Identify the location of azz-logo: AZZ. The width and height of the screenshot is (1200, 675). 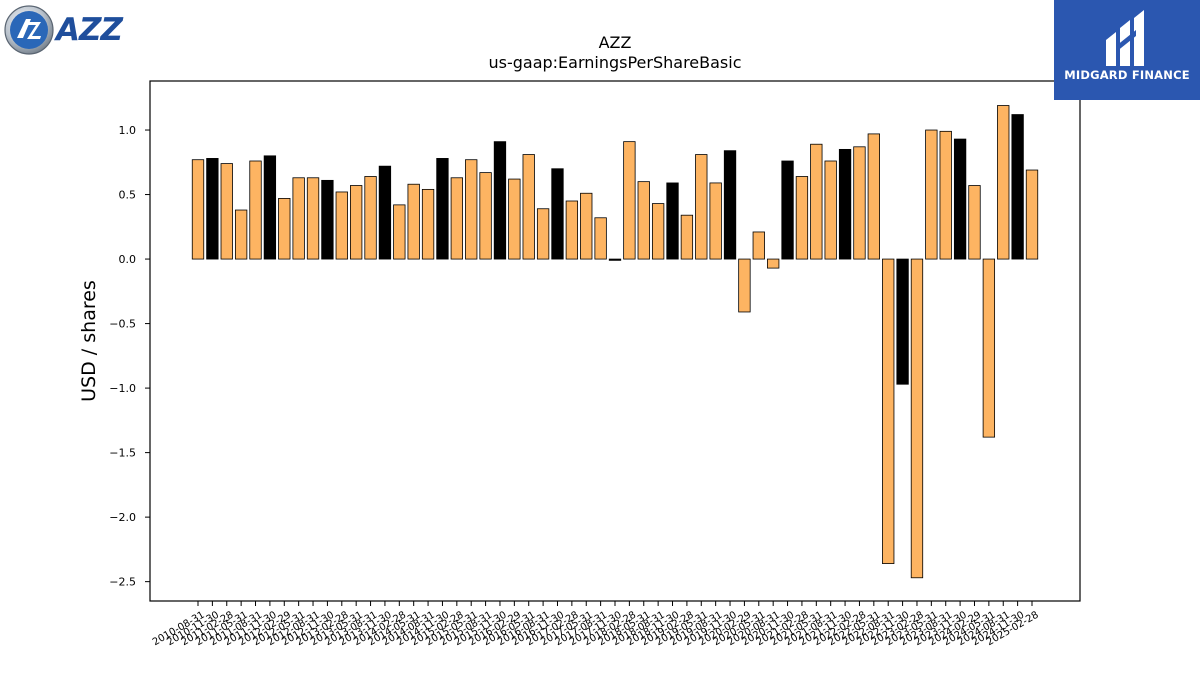
(69, 30).